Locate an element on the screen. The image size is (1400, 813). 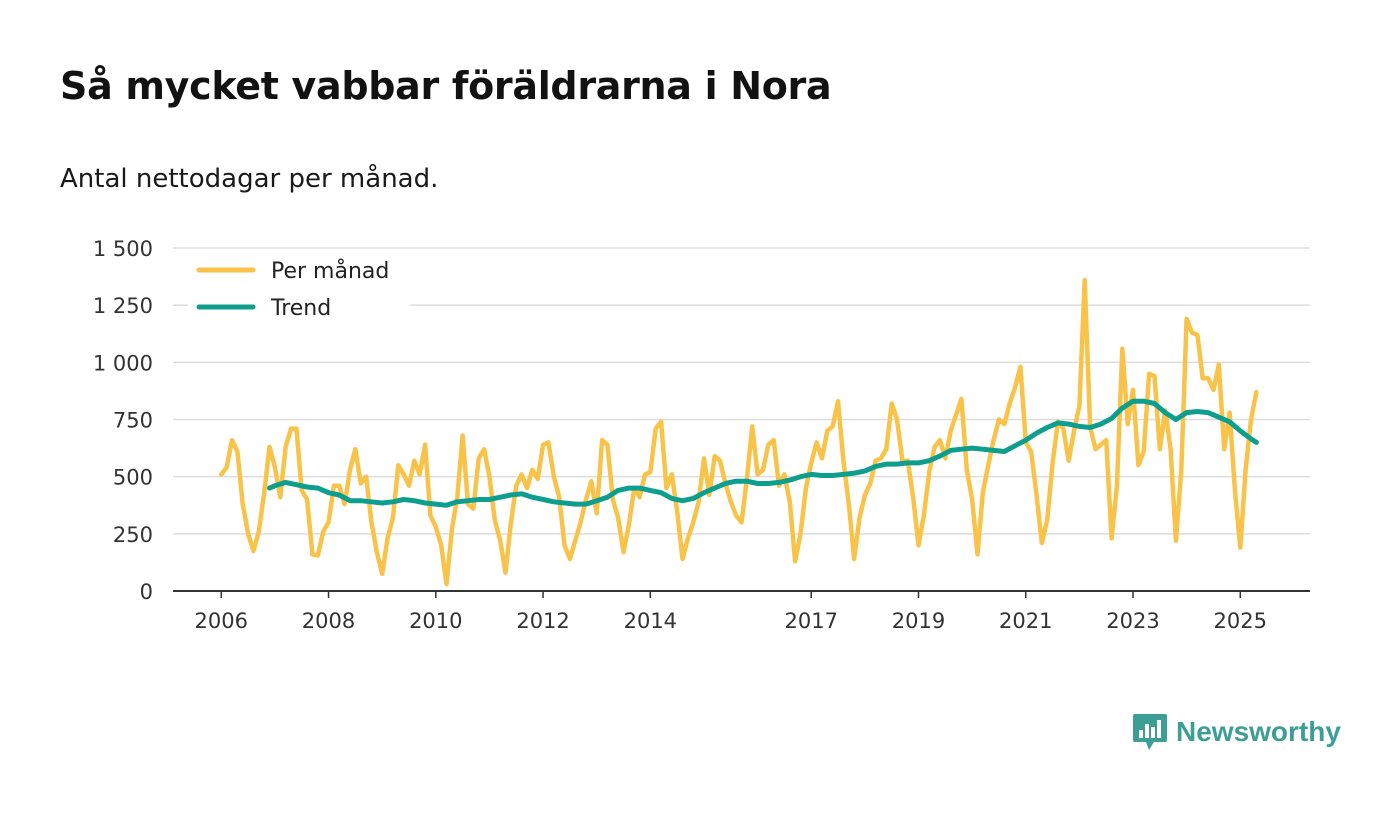
x-tick-label: 2023 is located at coordinates (1132, 621).